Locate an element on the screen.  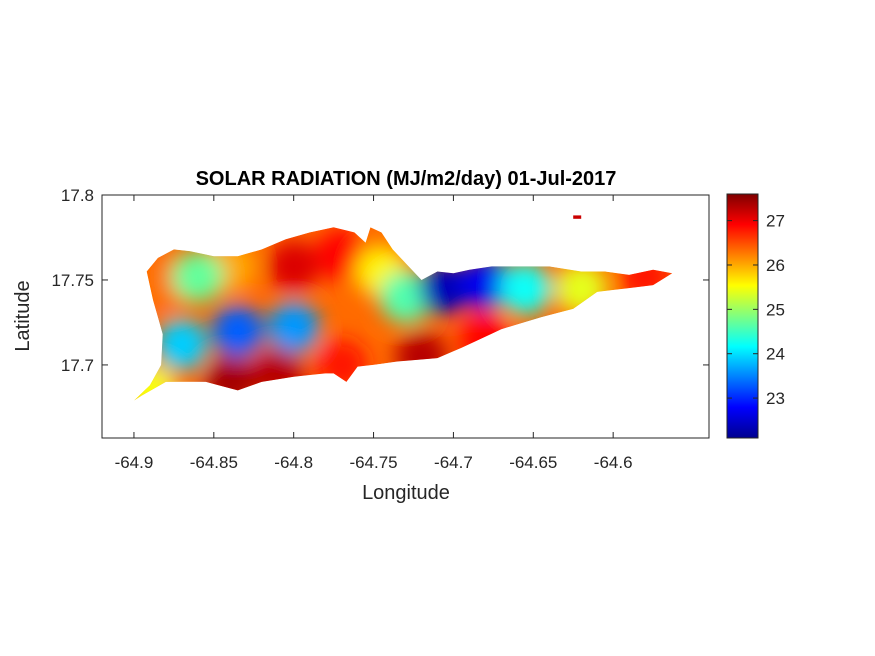
x-tick-label: -64.6 is located at coordinates (613, 462).